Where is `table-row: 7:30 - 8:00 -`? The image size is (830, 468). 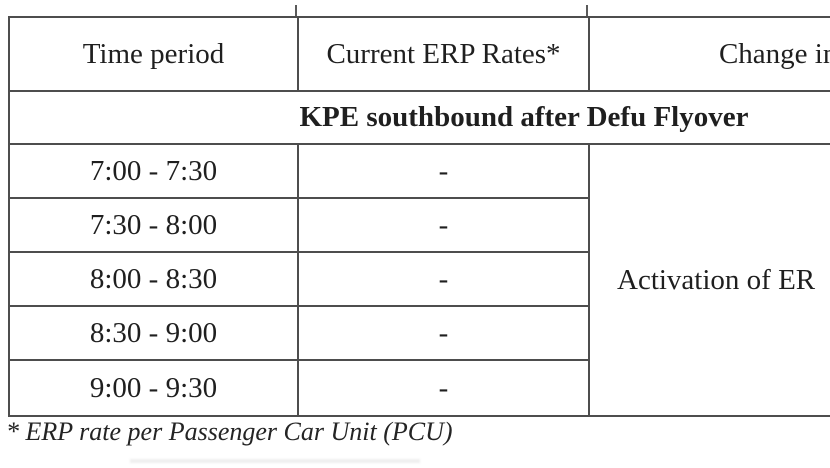 table-row: 7:30 - 8:00 - is located at coordinates (419, 225).